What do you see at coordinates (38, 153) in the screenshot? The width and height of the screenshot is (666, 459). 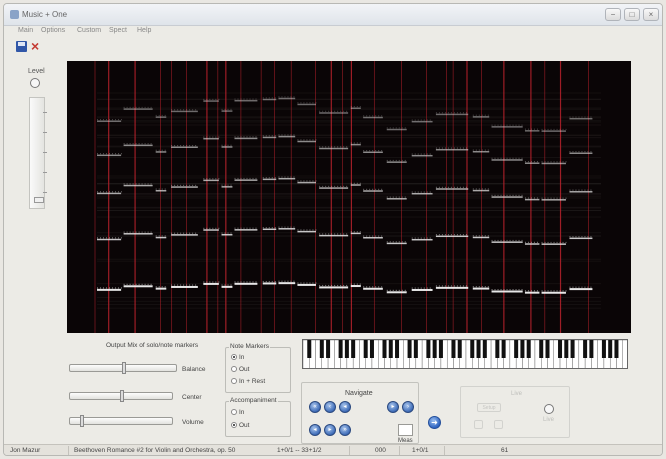 I see `level-meter` at bounding box center [38, 153].